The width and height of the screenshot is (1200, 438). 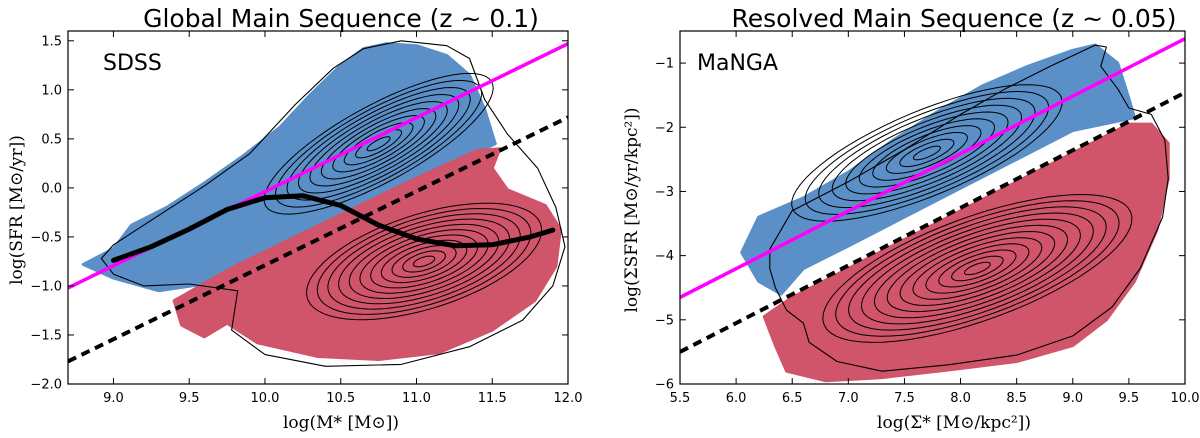 What do you see at coordinates (954, 423) in the screenshot?
I see `resolved-x-axis-label: log(Σ* [M⊙/kpc²])` at bounding box center [954, 423].